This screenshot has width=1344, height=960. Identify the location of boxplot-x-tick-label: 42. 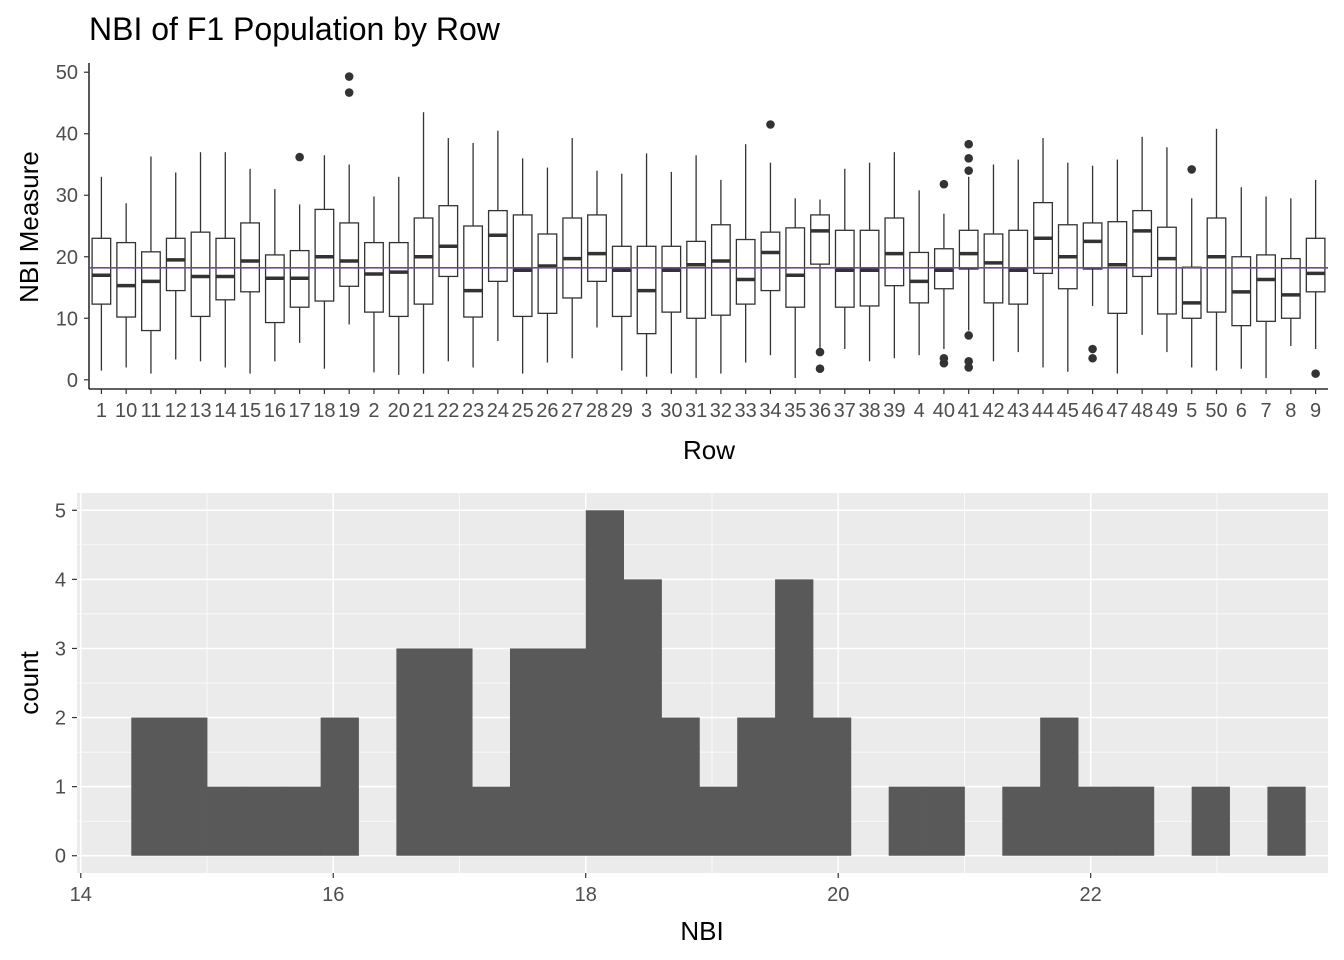
(993, 411).